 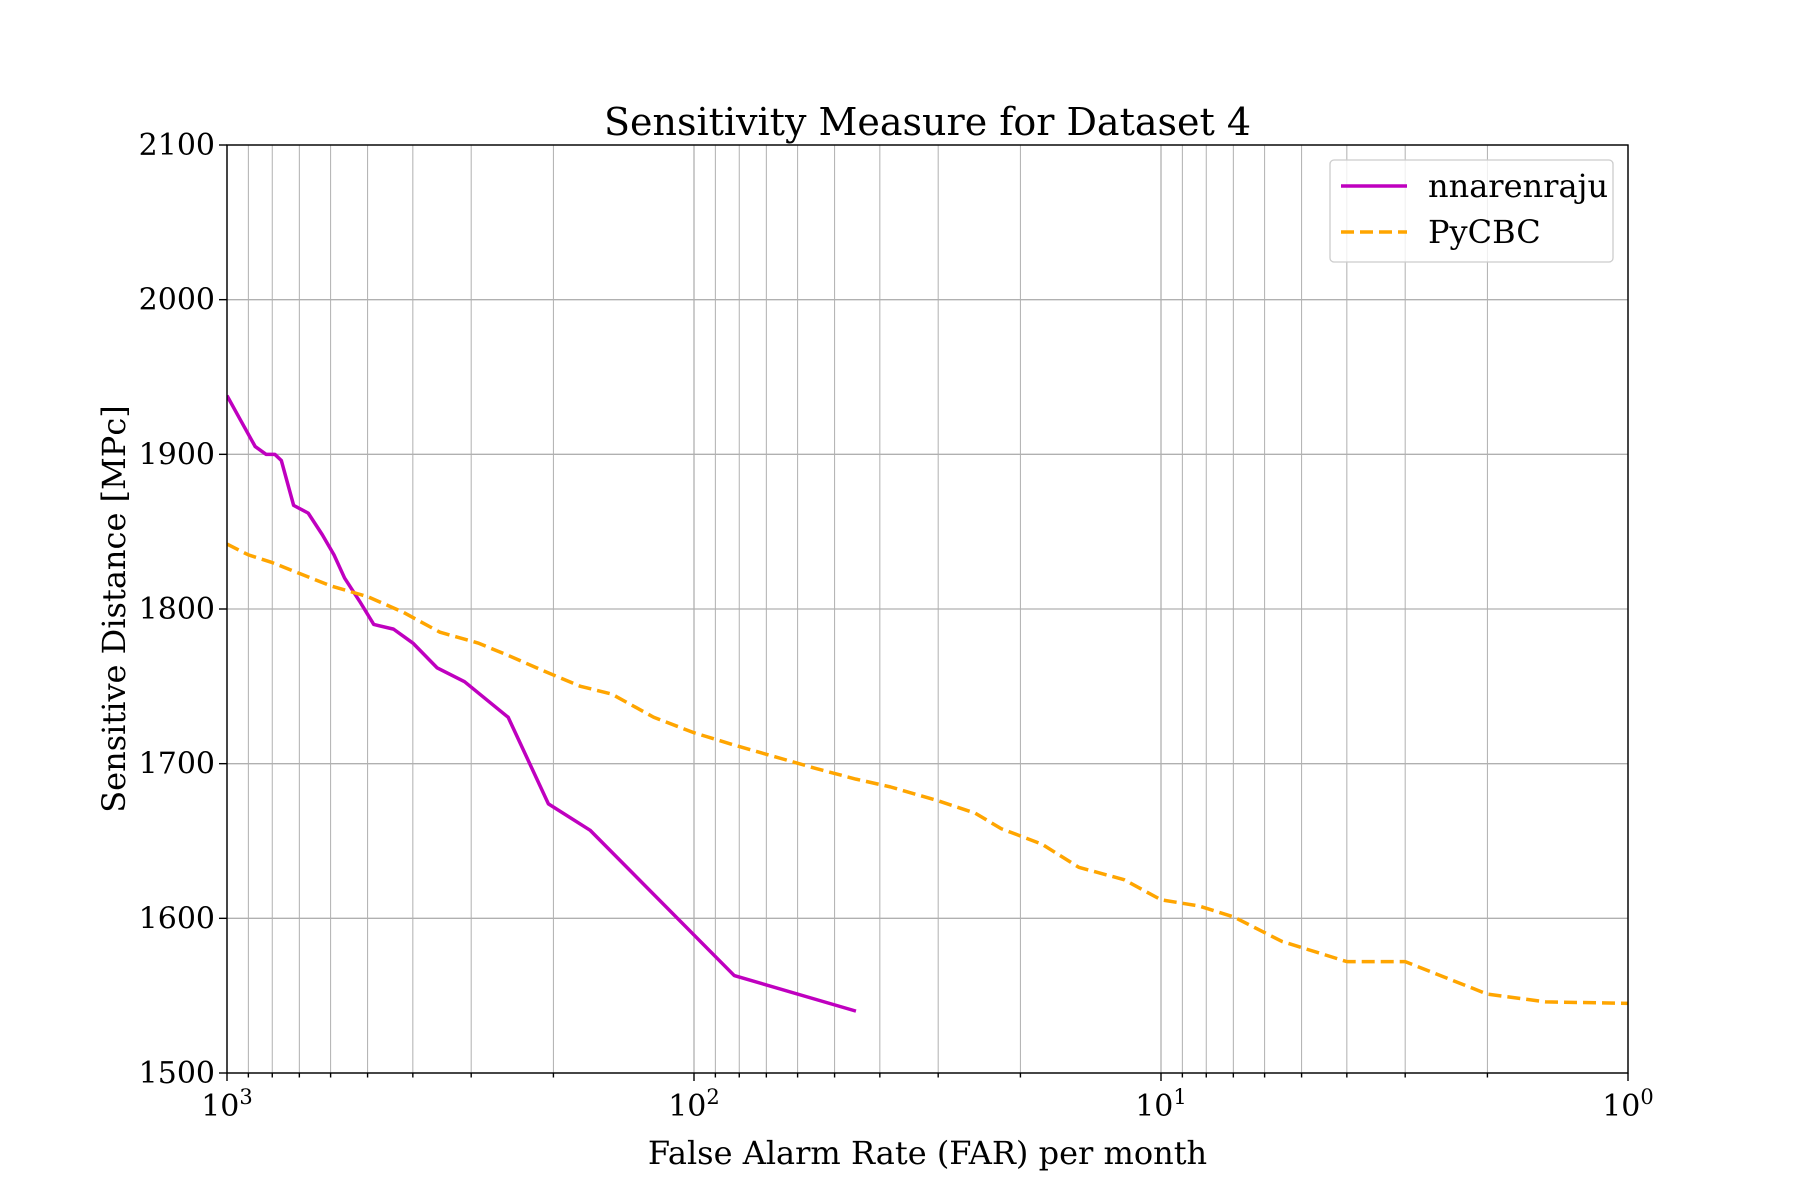 I want to click on legend-label-nnarenraju: nnarenraju, so click(x=1518, y=186).